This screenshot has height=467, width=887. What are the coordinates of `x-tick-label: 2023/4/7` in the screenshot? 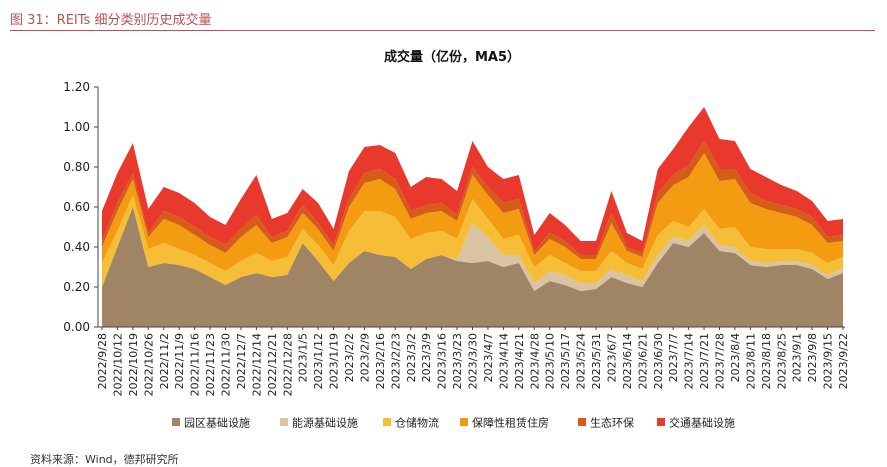 It's located at (488, 357).